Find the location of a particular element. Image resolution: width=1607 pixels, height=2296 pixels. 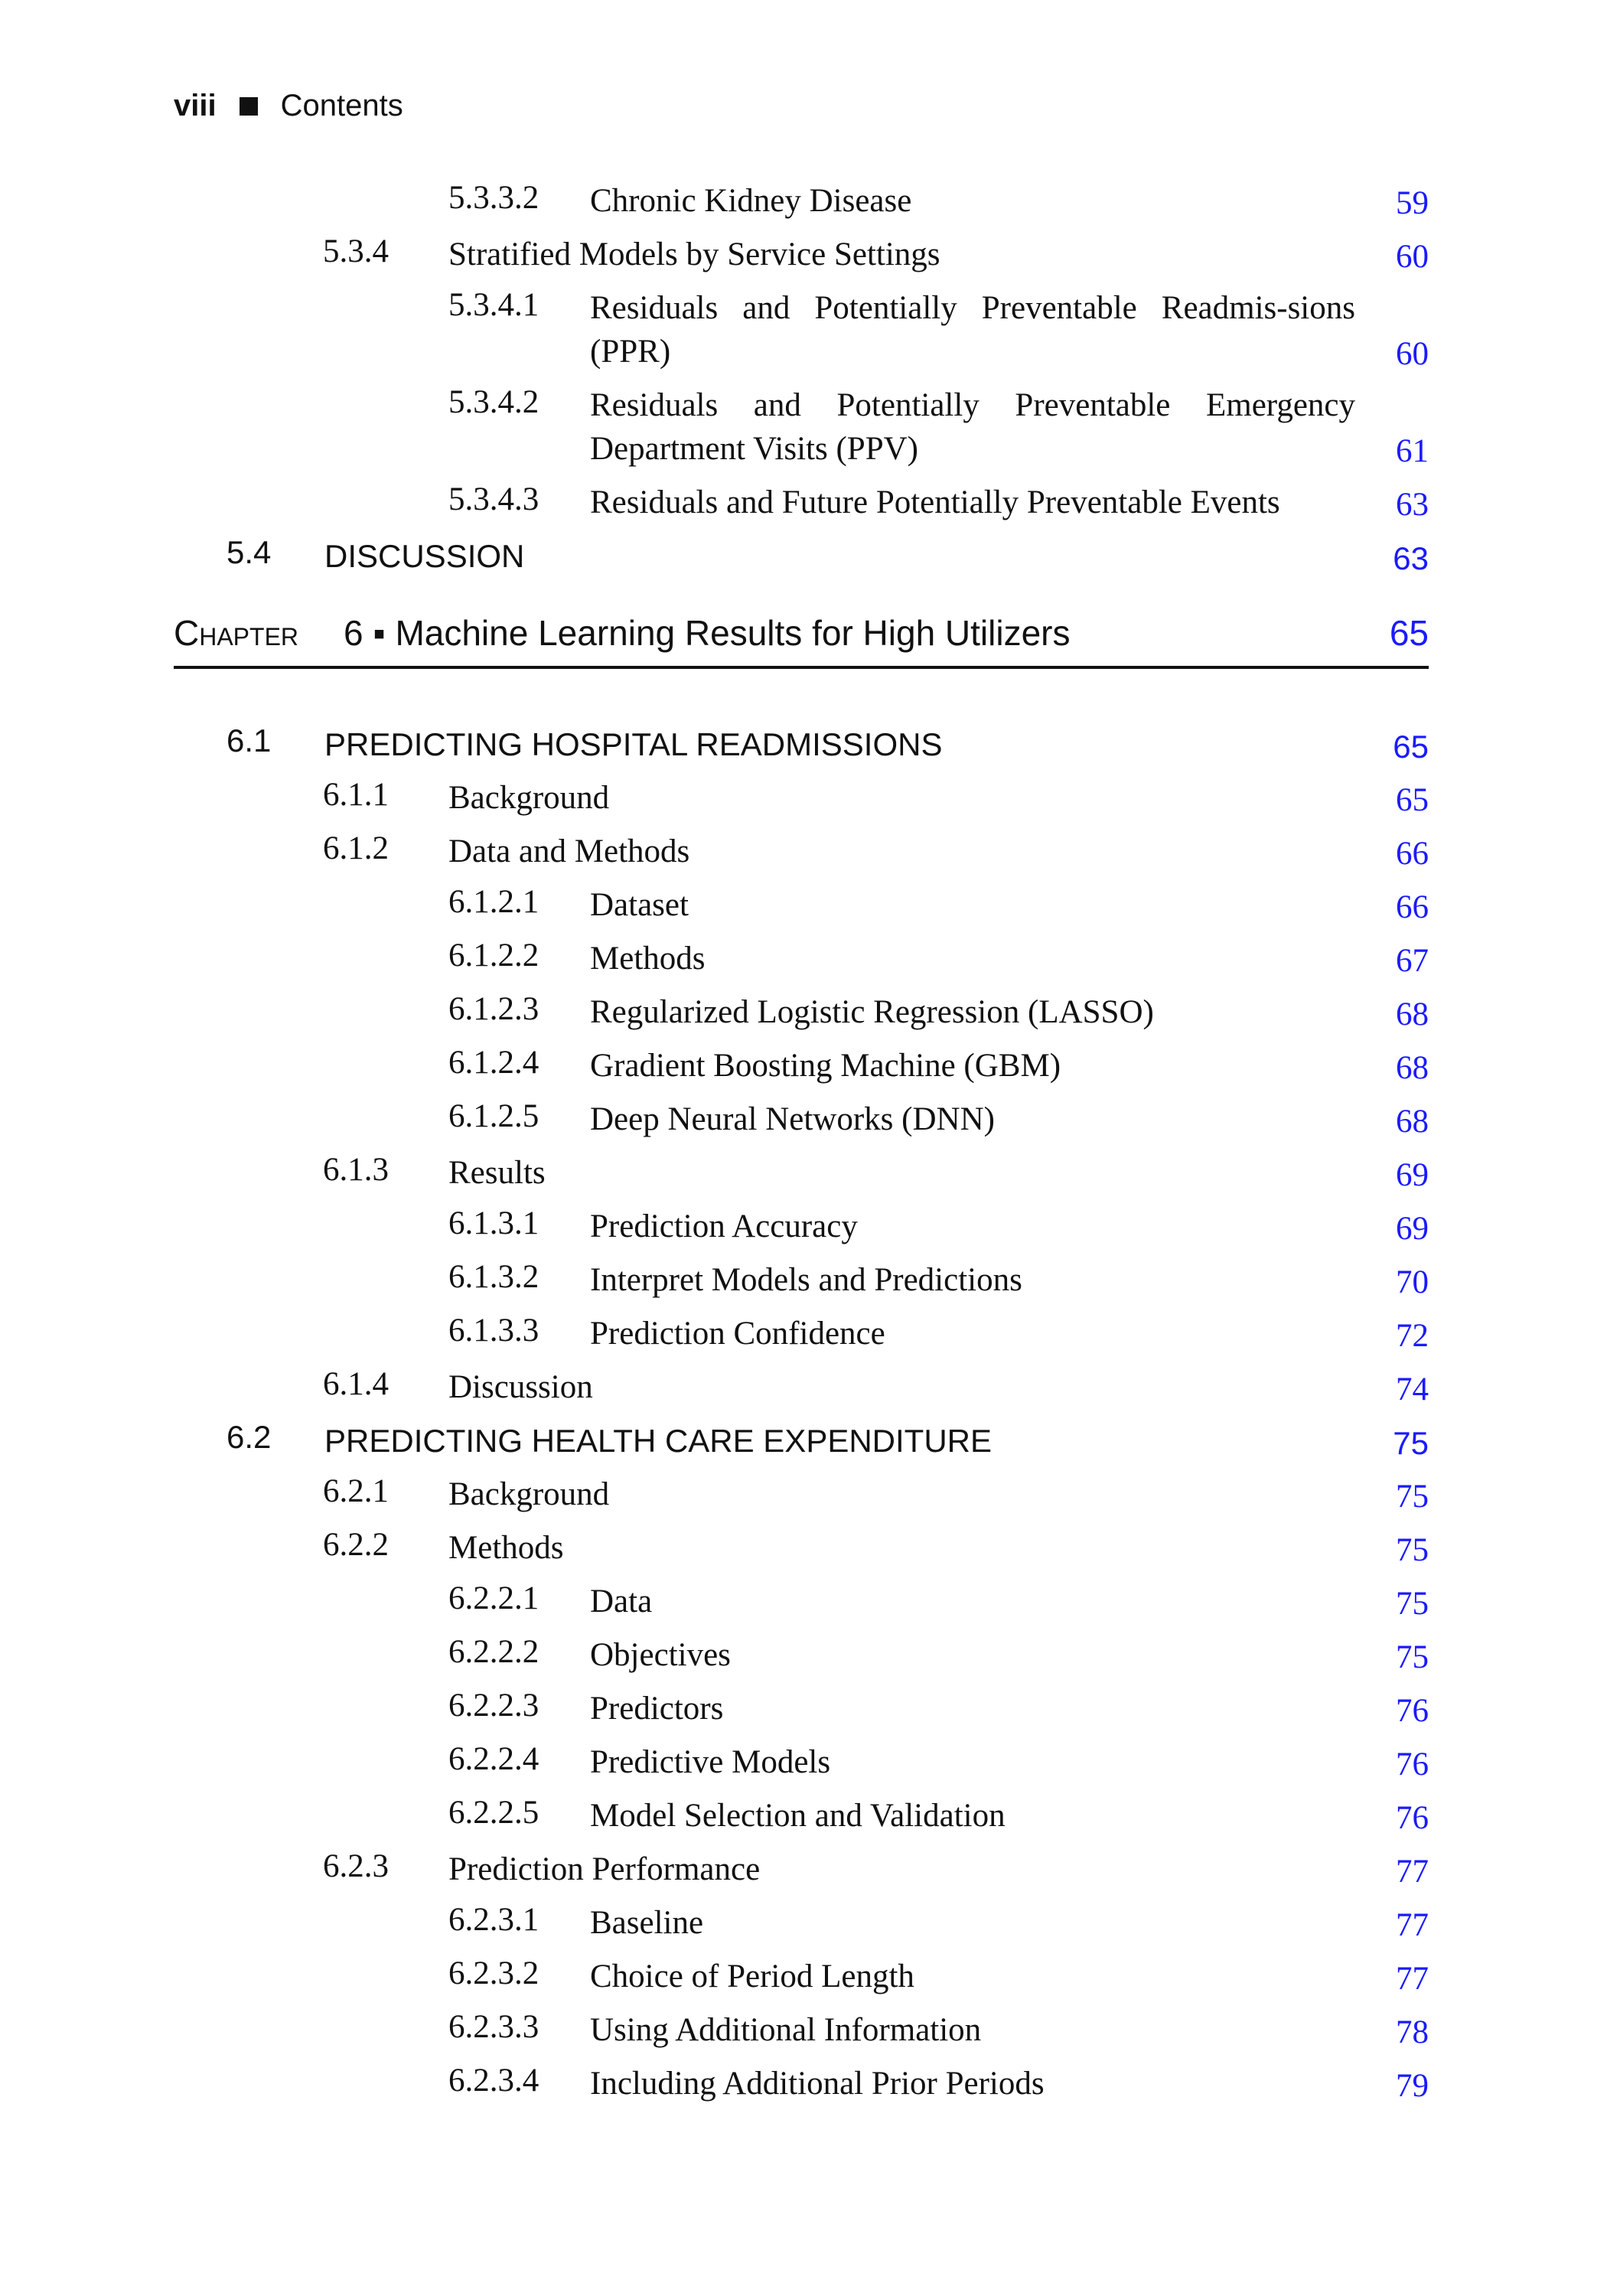

entry-number: 6.1.2.4 is located at coordinates (494, 1063).